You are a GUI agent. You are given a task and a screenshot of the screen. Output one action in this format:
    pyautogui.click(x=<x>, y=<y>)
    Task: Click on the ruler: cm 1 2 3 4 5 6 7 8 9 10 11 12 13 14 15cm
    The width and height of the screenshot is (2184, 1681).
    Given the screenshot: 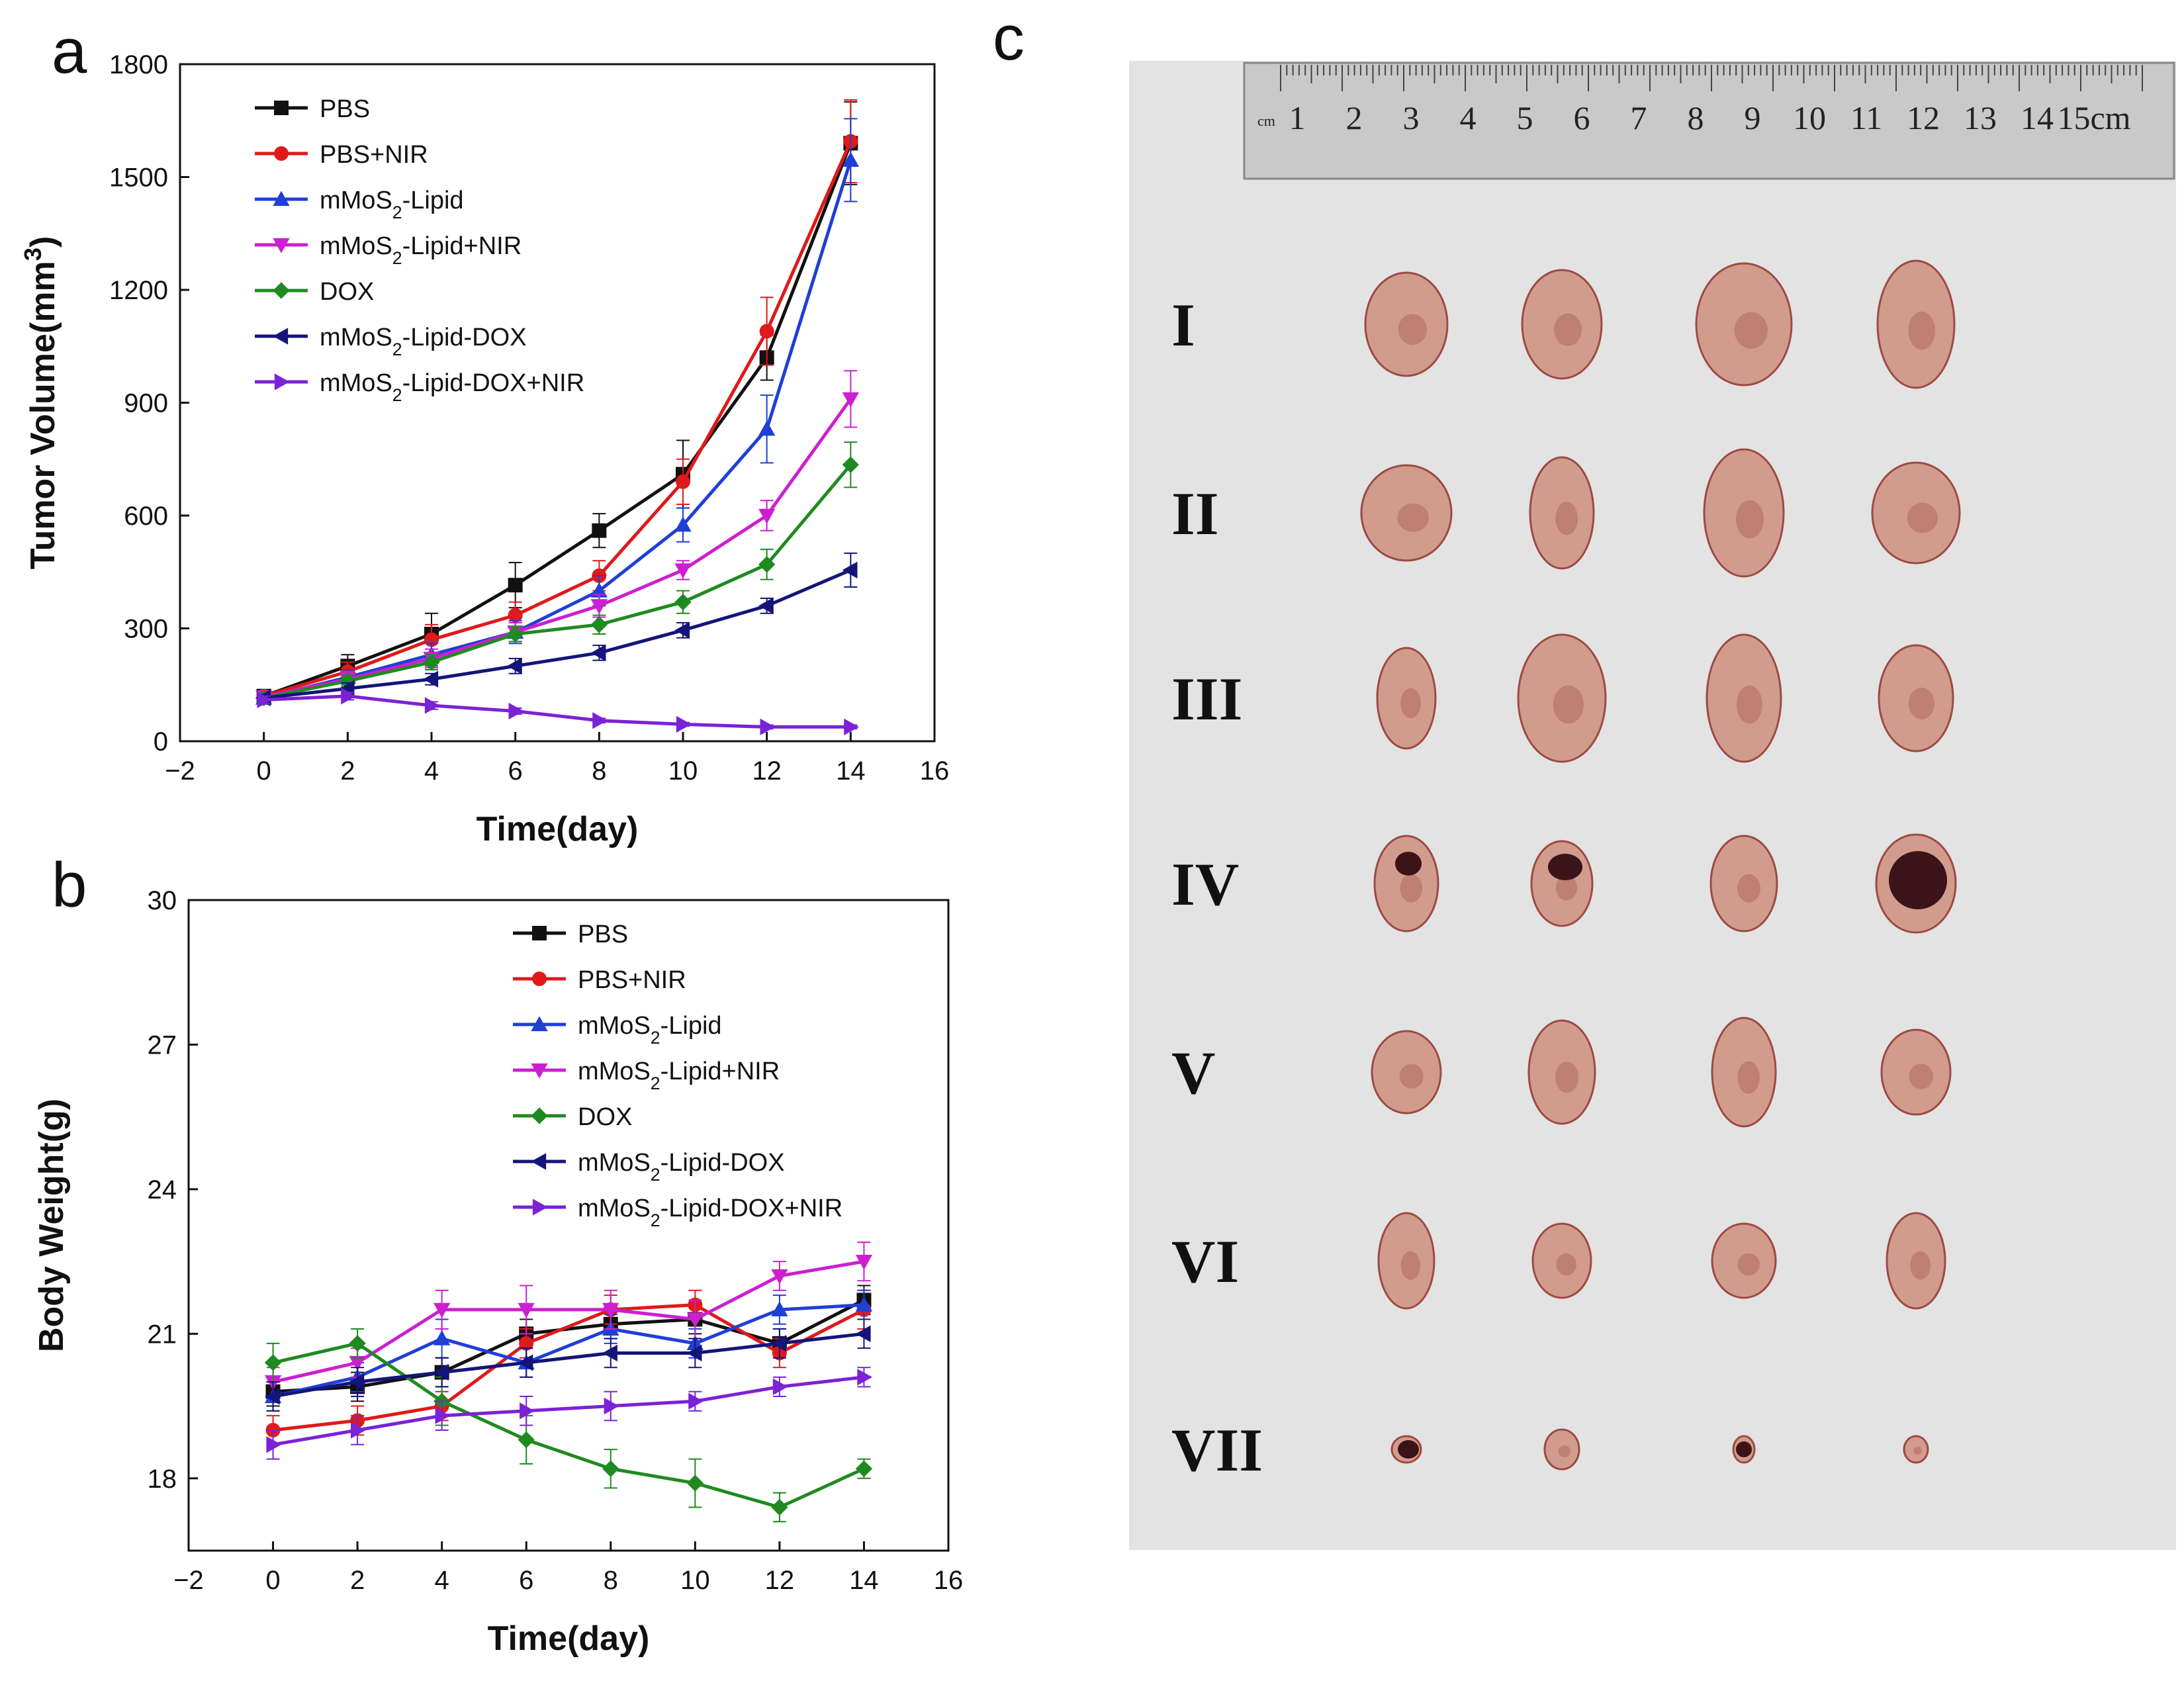 What is the action you would take?
    pyautogui.click(x=1709, y=121)
    